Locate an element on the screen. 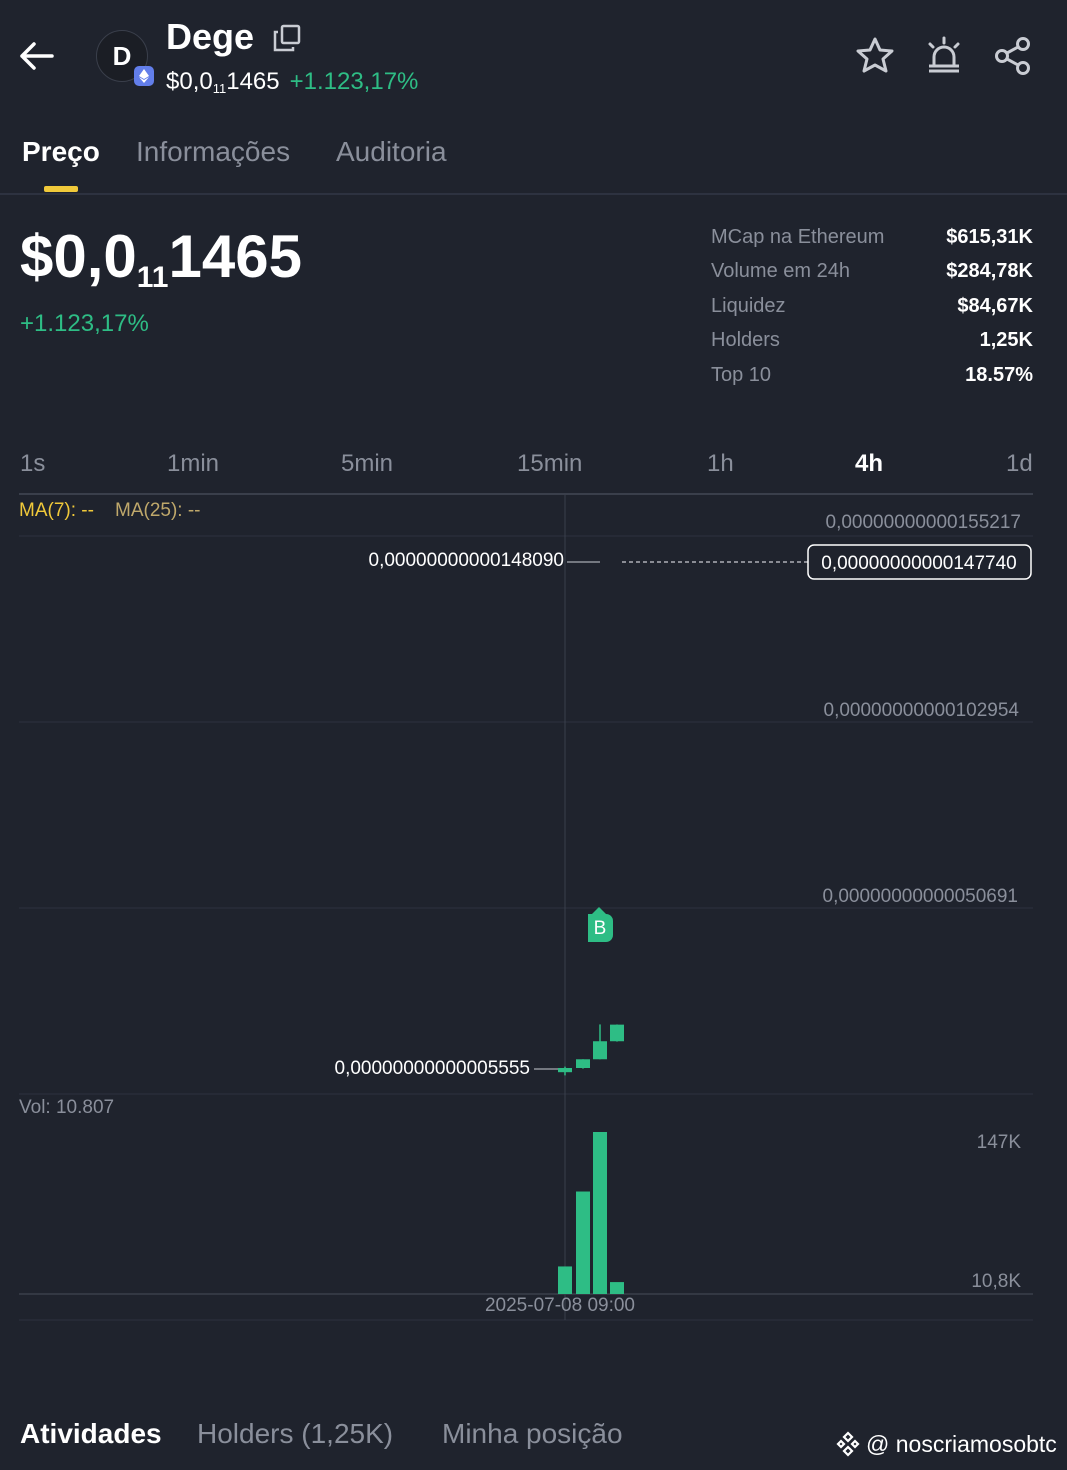 The width and height of the screenshot is (1067, 1470). header-change: +1.123,17% is located at coordinates (354, 81).